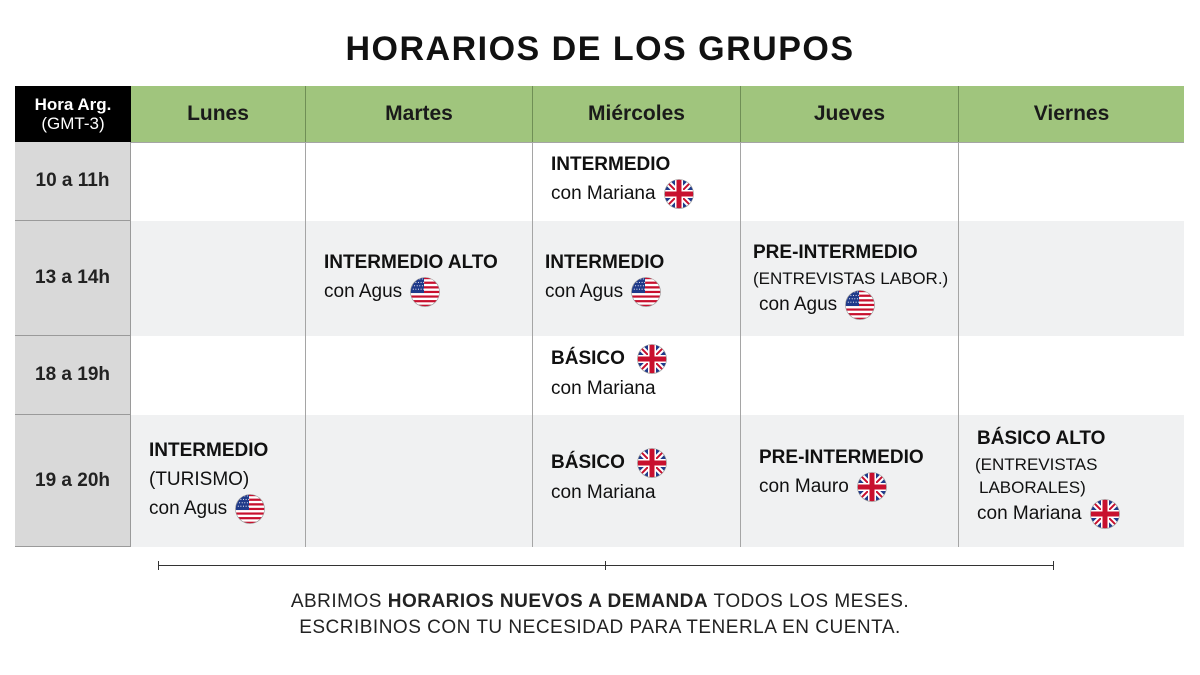 The width and height of the screenshot is (1200, 675). What do you see at coordinates (809, 601) in the screenshot?
I see `footer-text: TODOS LOS MESES.` at bounding box center [809, 601].